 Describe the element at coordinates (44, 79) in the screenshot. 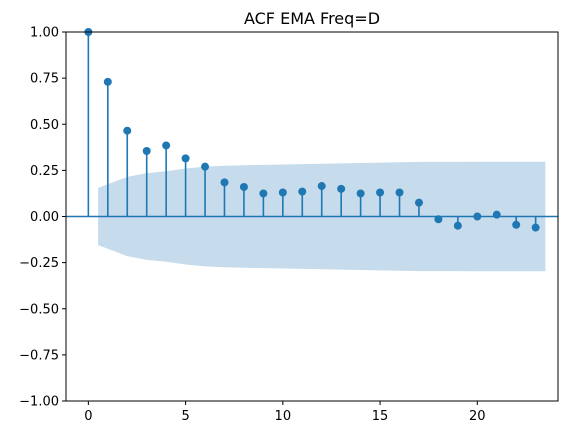

I see `y-tick-label: 0.75` at that location.